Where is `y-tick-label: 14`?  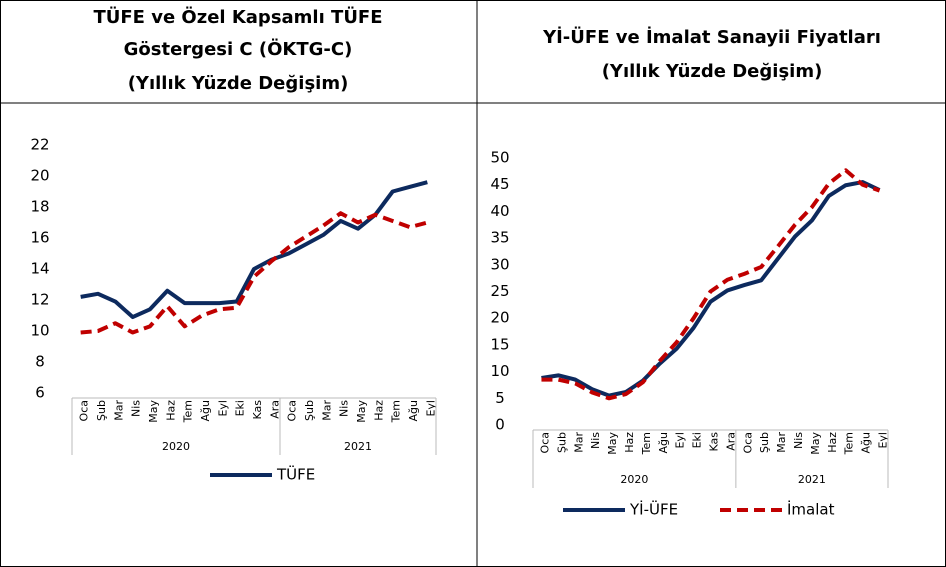
y-tick-label: 14 is located at coordinates (39, 269).